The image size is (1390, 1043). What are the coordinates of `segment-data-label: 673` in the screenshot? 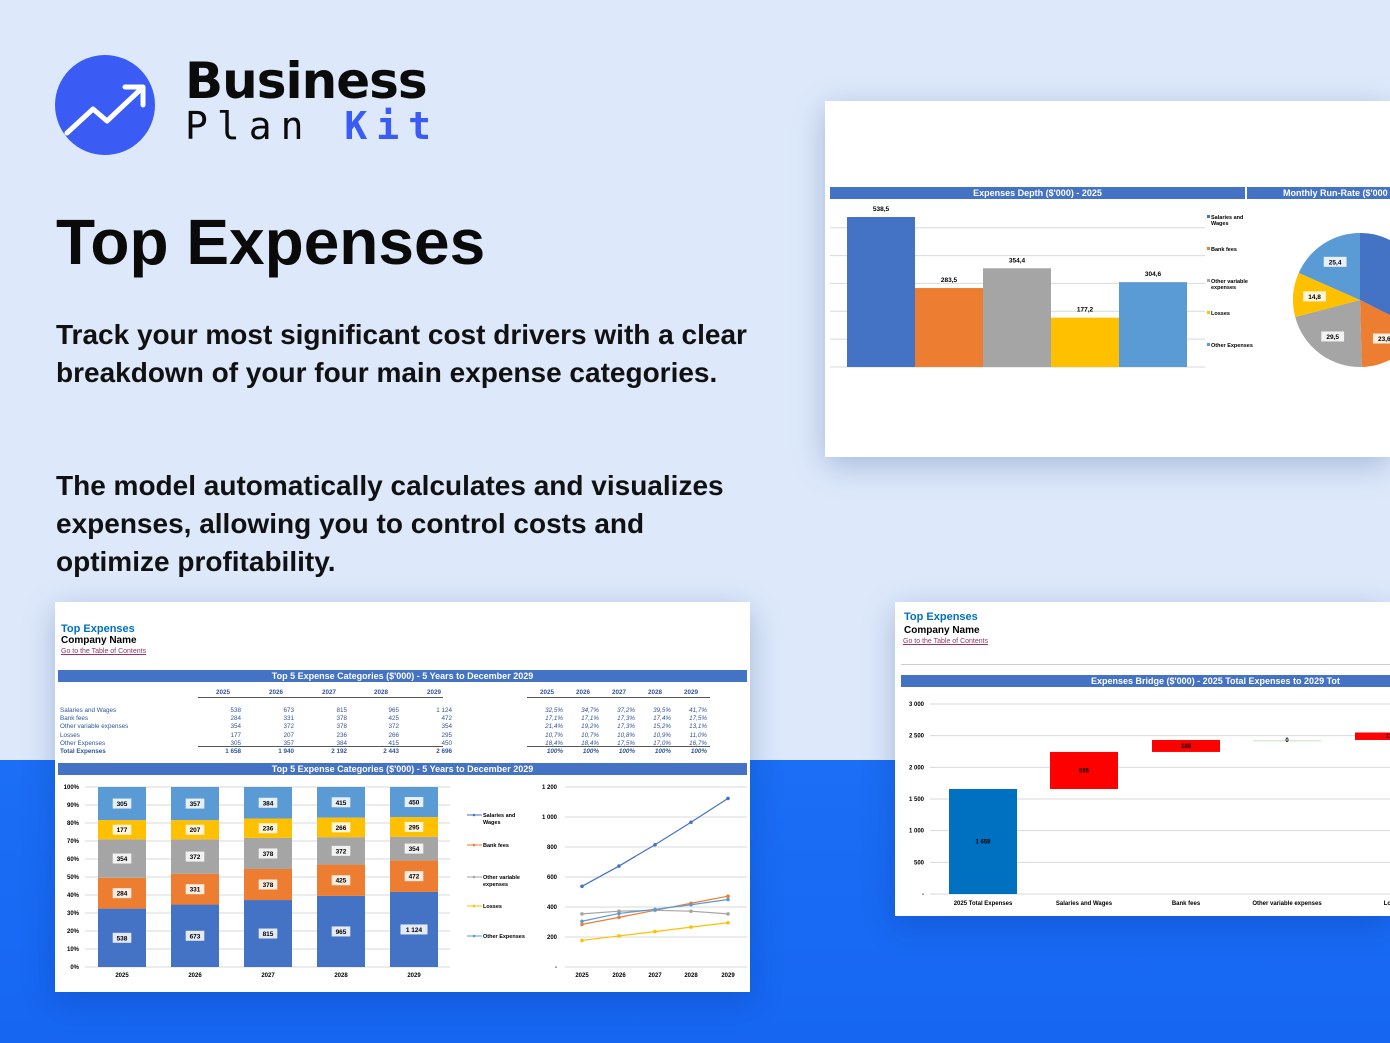 It's located at (195, 936).